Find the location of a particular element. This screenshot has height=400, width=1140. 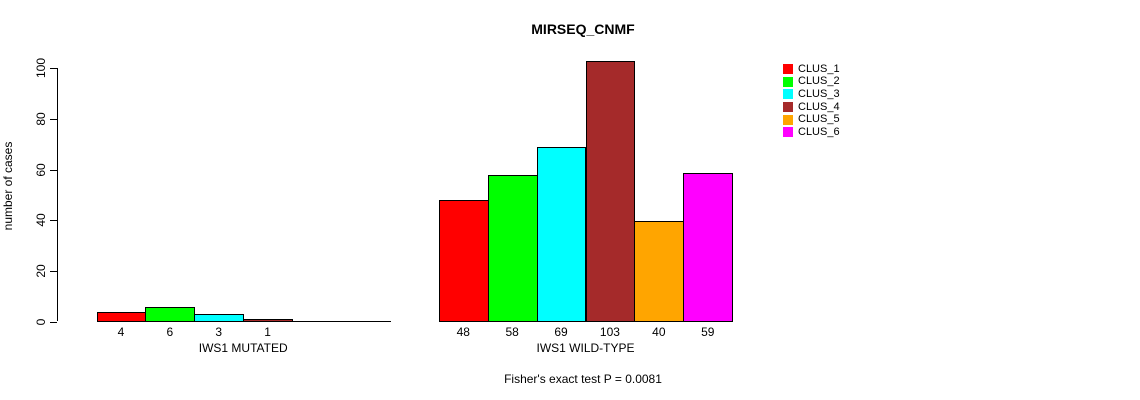

legend-item: CLUS_1 is located at coordinates (811, 69).